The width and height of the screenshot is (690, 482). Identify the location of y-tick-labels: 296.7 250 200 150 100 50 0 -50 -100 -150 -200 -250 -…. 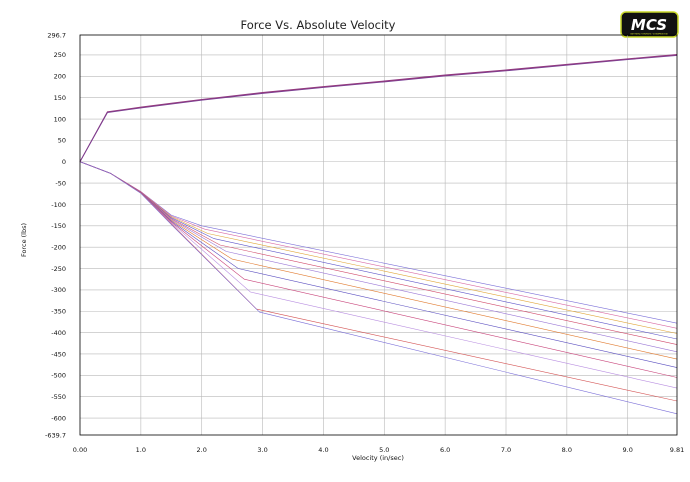
(55, 235).